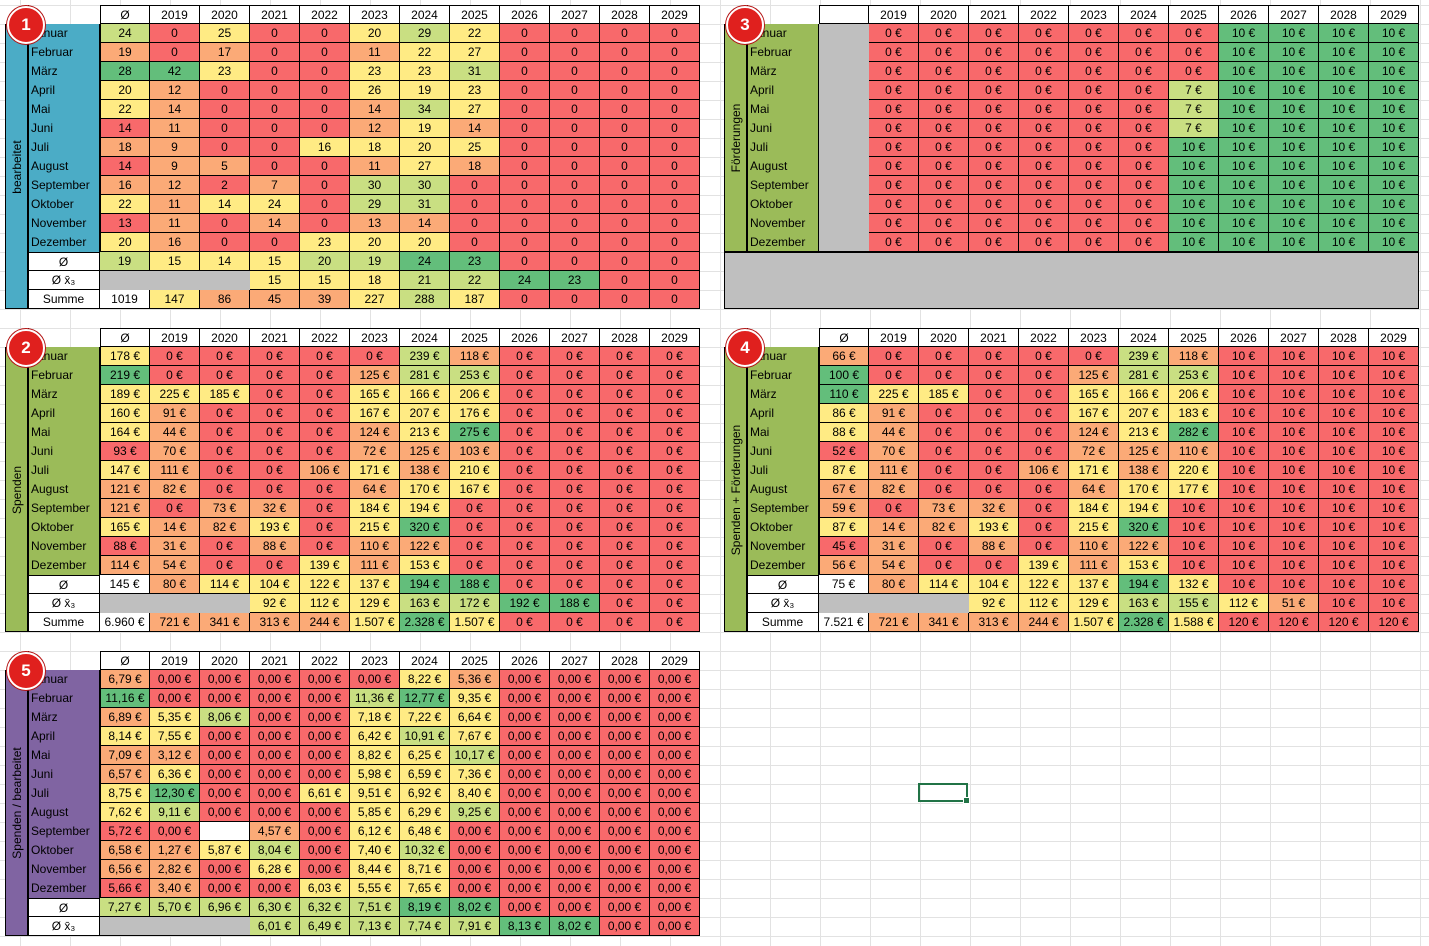 The height and width of the screenshot is (946, 1429). Describe the element at coordinates (325, 584) in the screenshot. I see `avg-cell: 122 €` at that location.